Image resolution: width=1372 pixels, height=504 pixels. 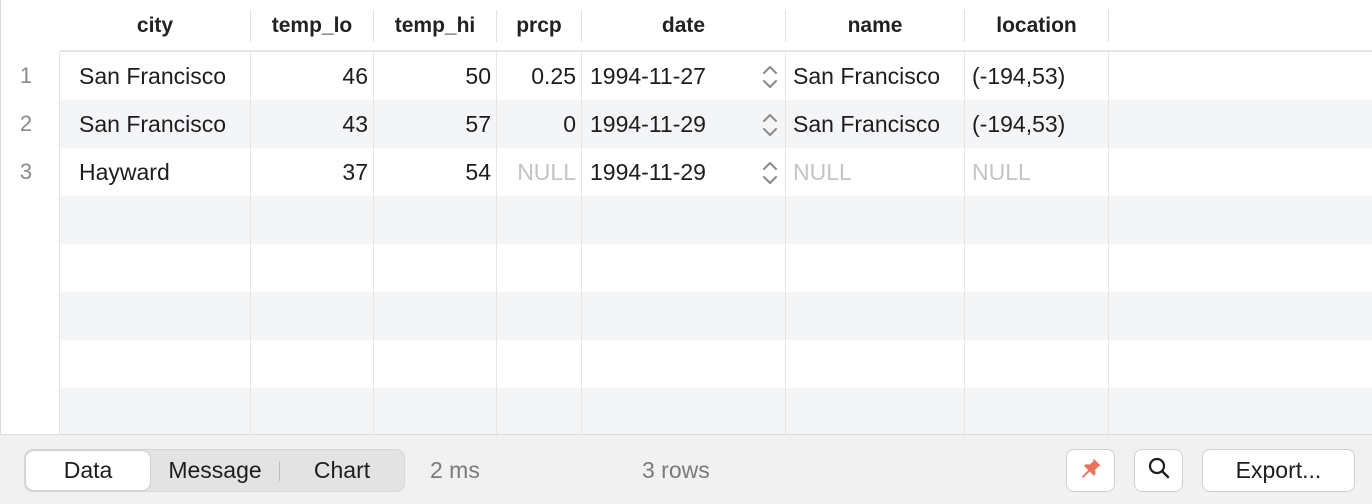 What do you see at coordinates (88, 470) in the screenshot?
I see `tab-data: Data` at bounding box center [88, 470].